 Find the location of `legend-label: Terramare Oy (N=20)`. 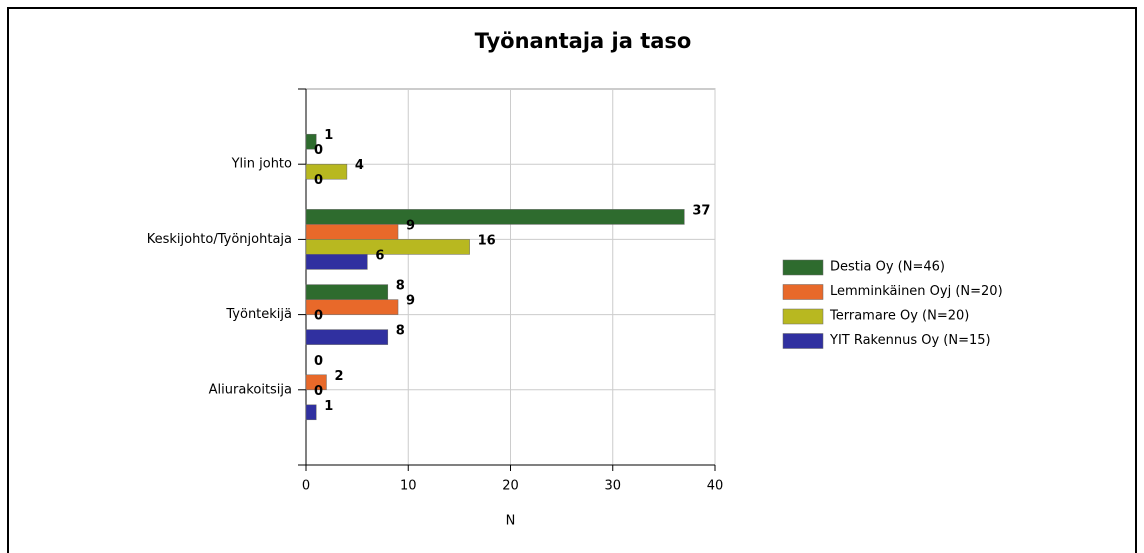

legend-label: Terramare Oy (N=20) is located at coordinates (899, 316).